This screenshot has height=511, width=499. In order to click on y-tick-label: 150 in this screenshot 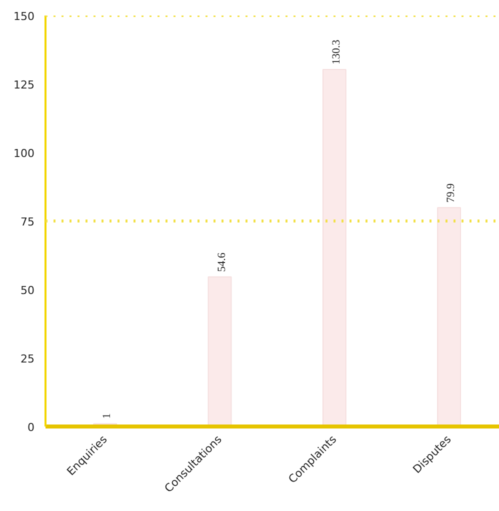, I will do `click(24, 16)`.